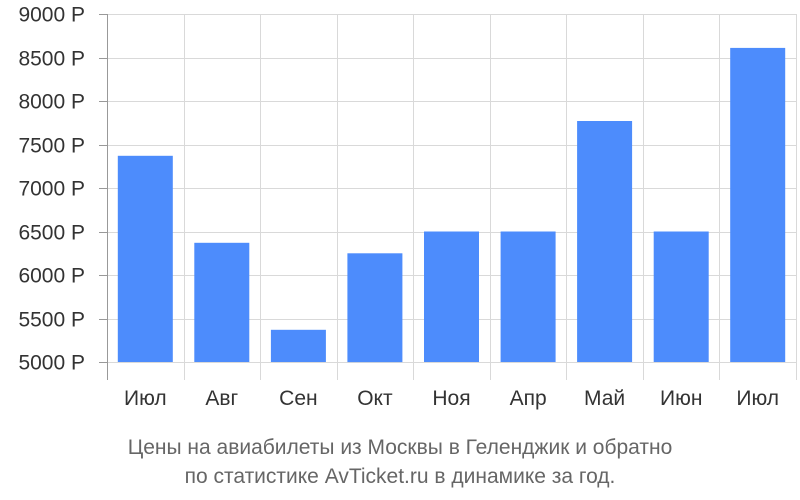 The image size is (800, 500). What do you see at coordinates (51, 15) in the screenshot?
I see `y-tick-label: 9000 Р` at bounding box center [51, 15].